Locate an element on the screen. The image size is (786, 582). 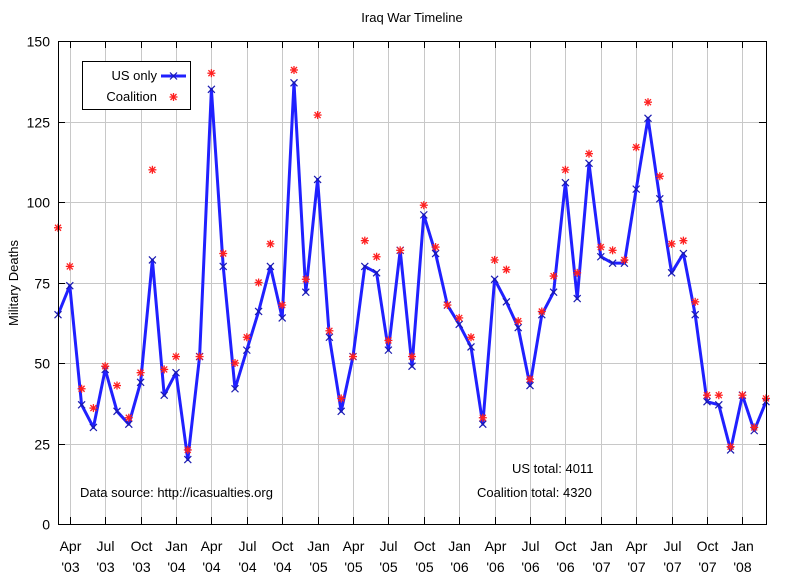
legend-marker-coalition is located at coordinates (173, 97).